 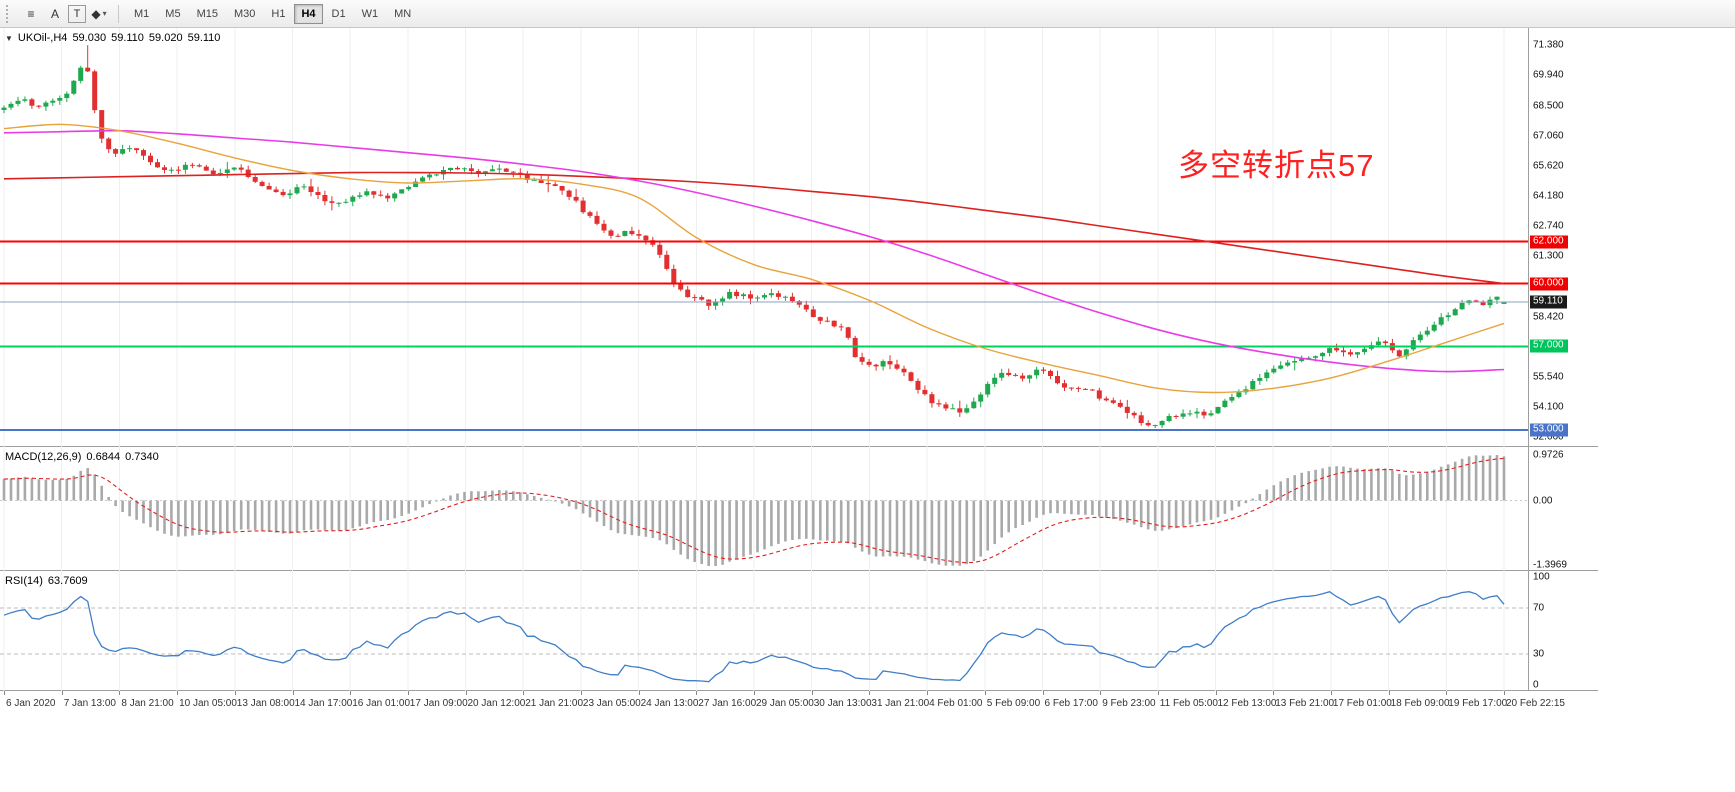 What do you see at coordinates (31, 703) in the screenshot?
I see `time-axis-label: 6 Jan 2020` at bounding box center [31, 703].